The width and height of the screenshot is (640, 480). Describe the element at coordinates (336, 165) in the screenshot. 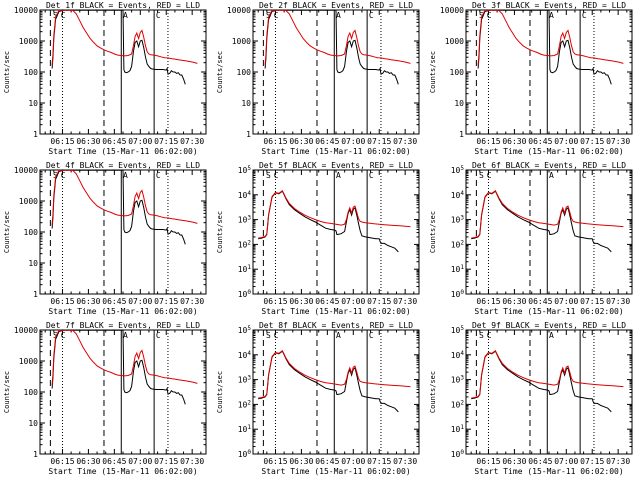

I see `chart-title: Det 5f BLACK = Events, RED = LLD` at that location.